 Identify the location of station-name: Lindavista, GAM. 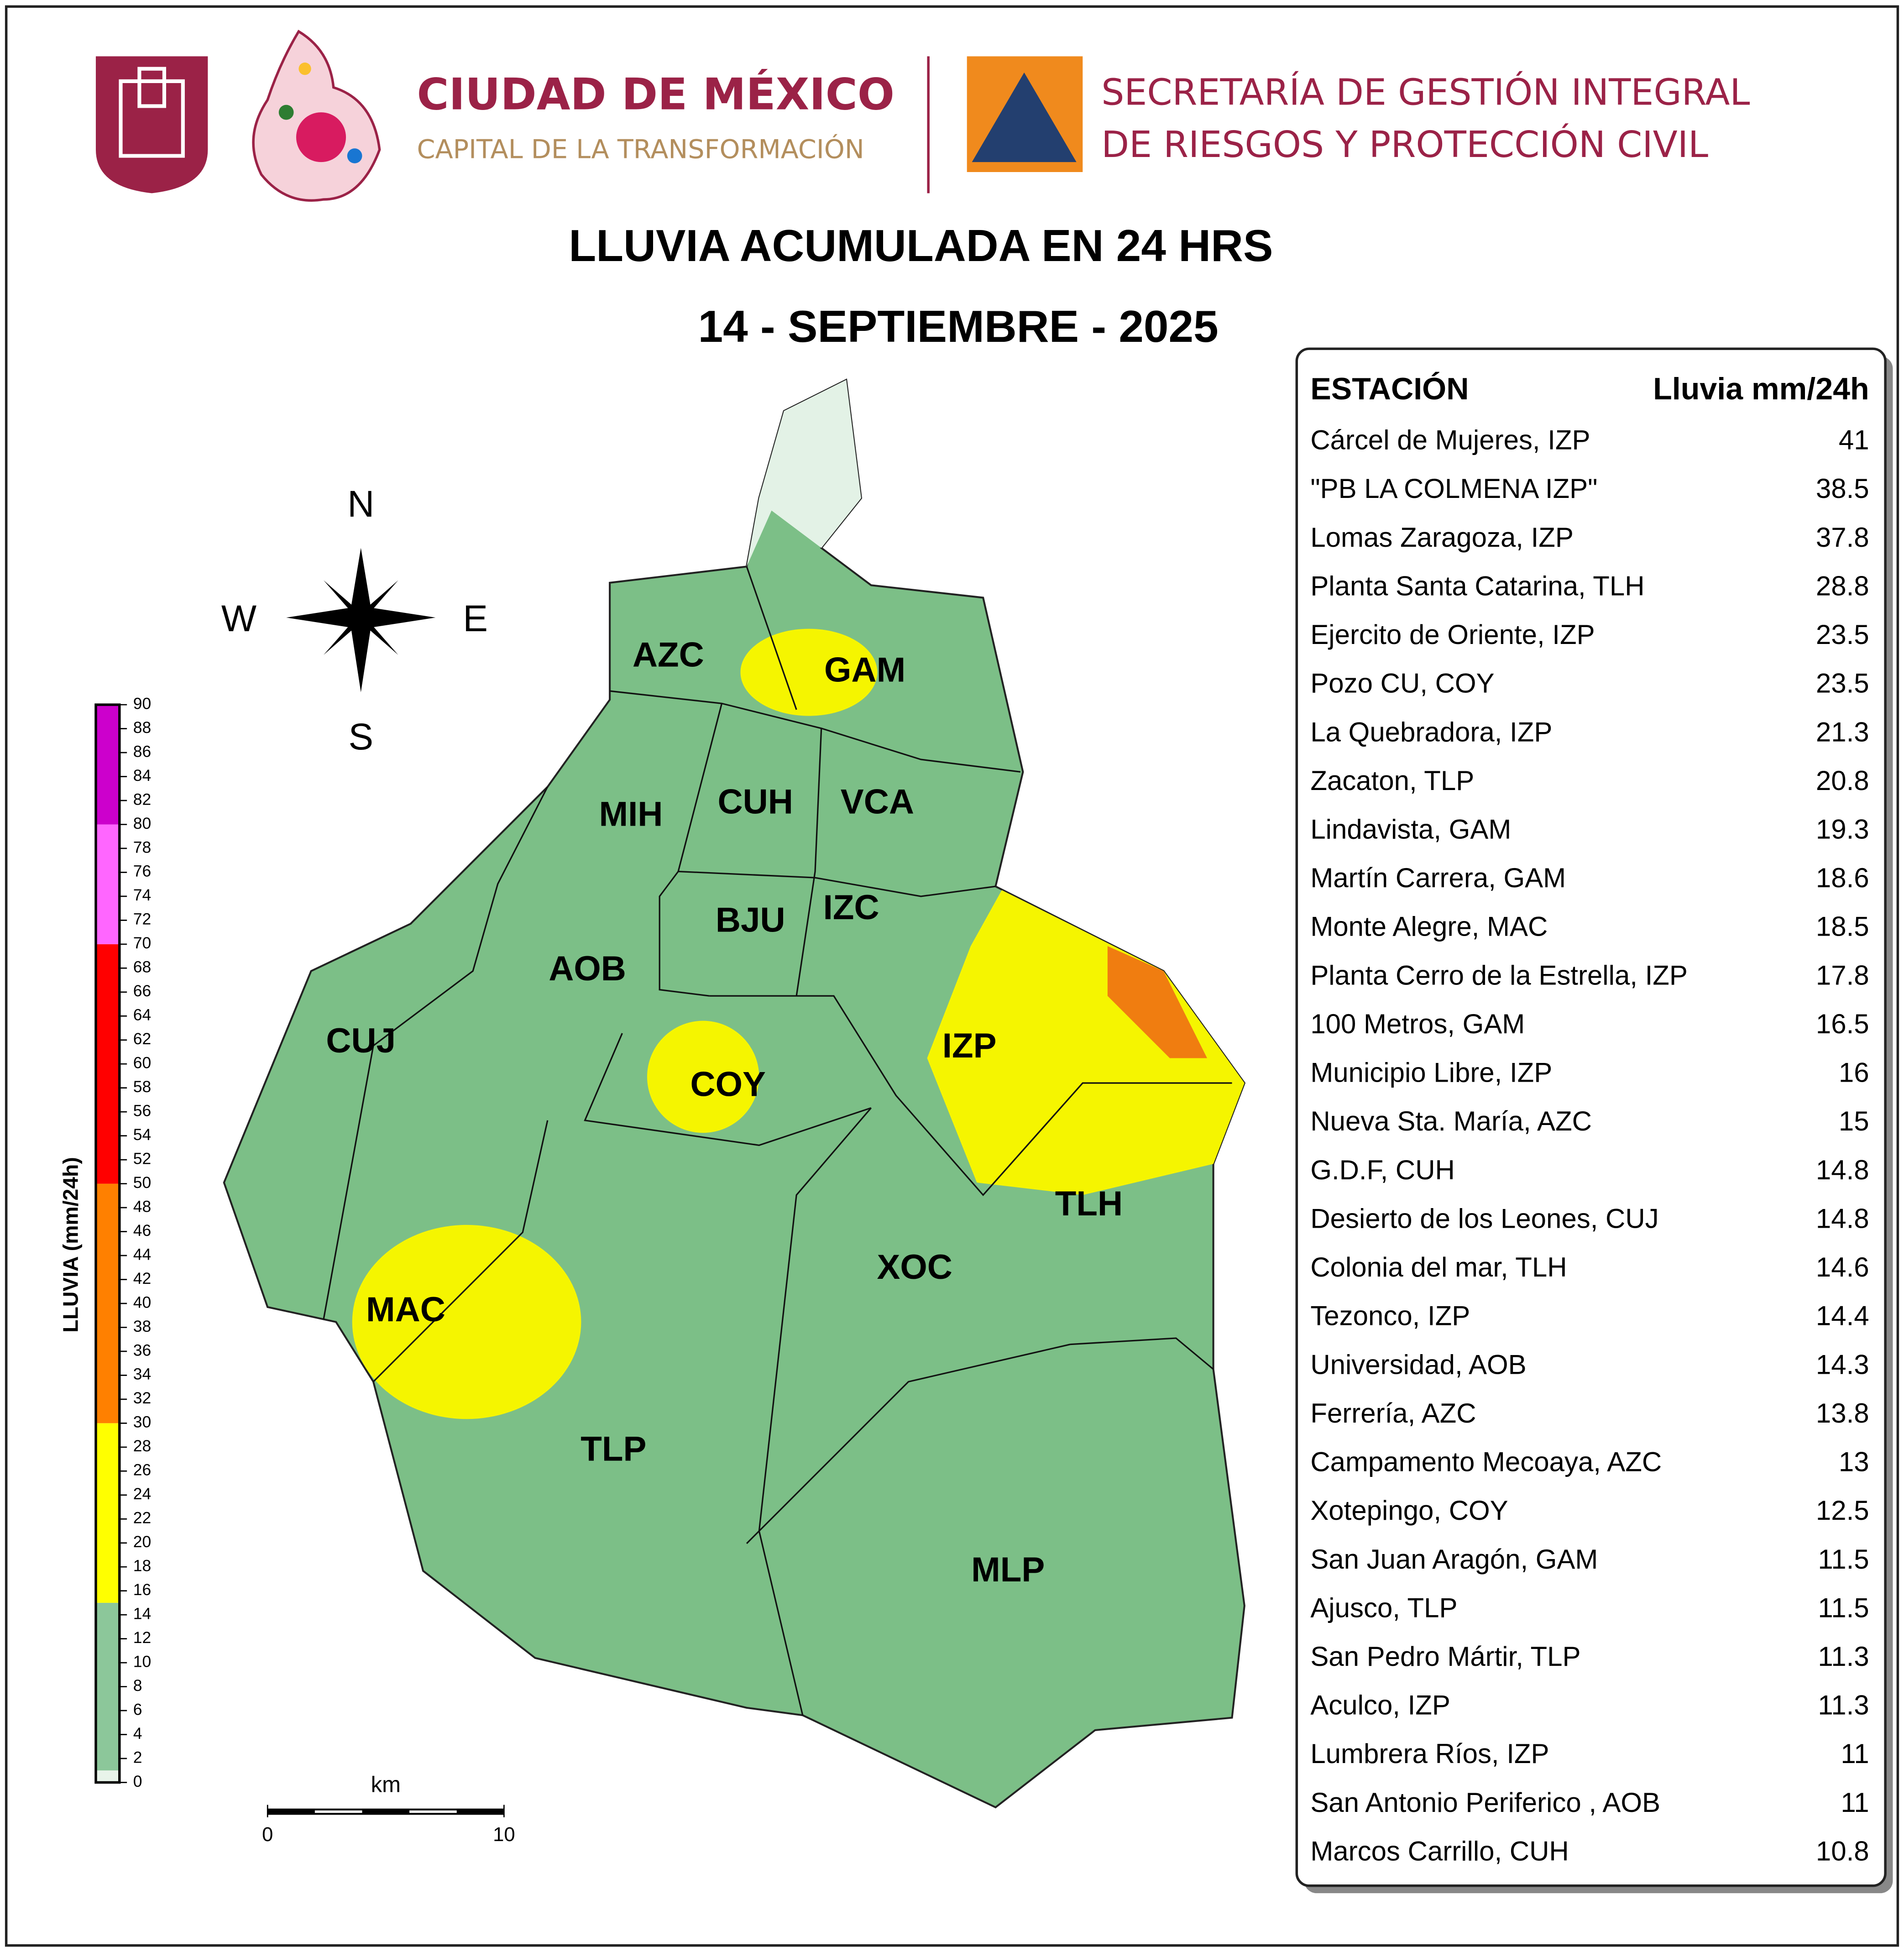
(1411, 829).